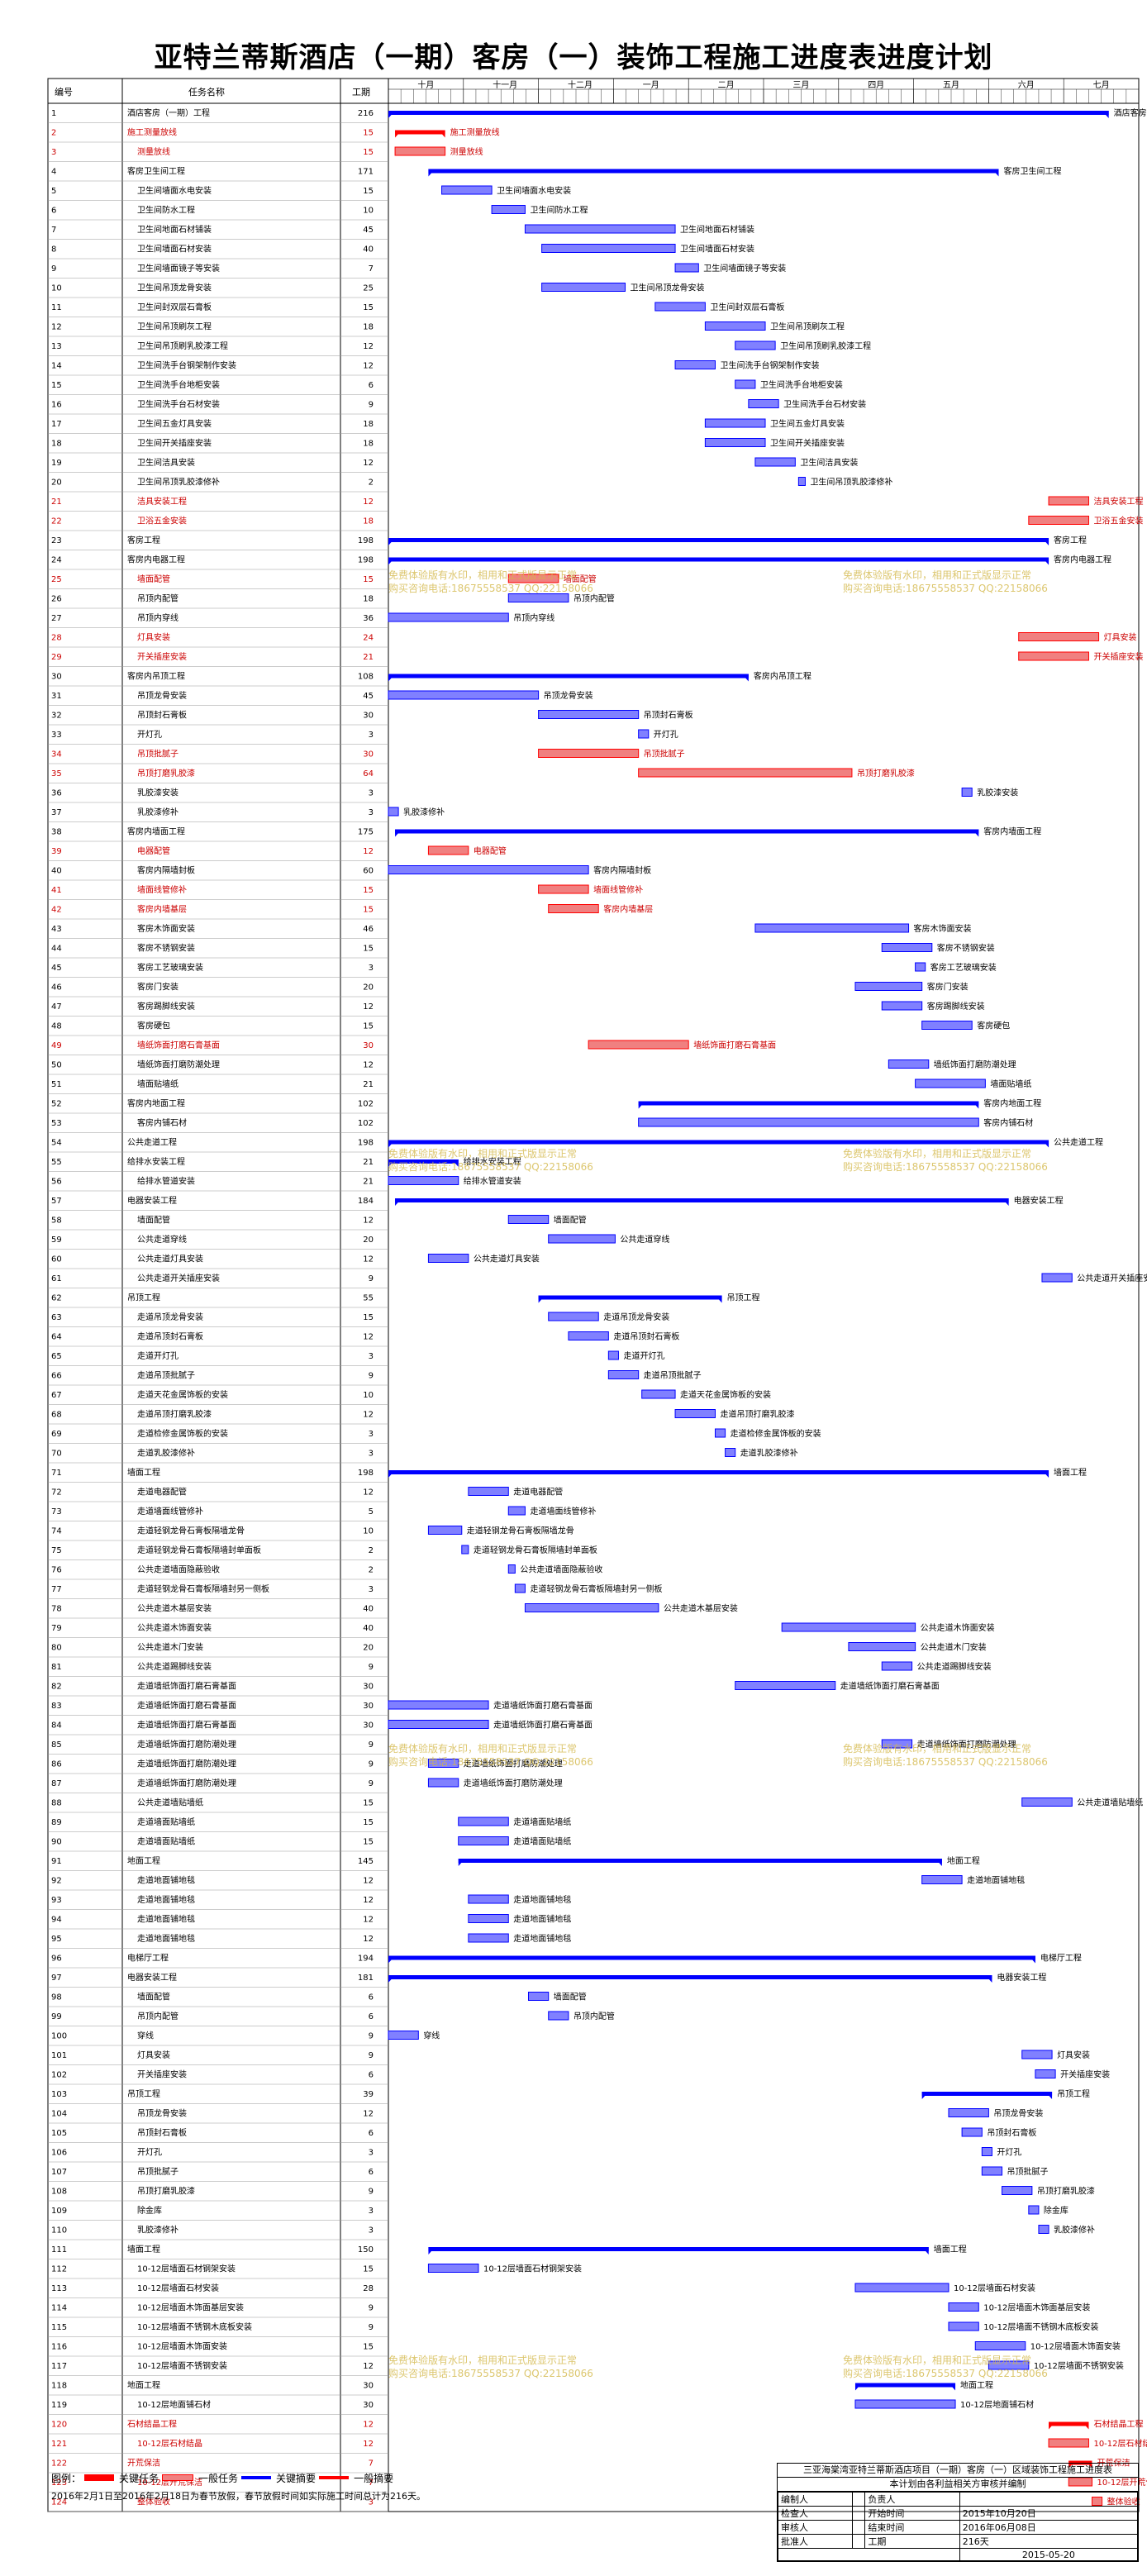 The image size is (1147, 2576). Describe the element at coordinates (174, 1609) in the screenshot. I see `task-name: 公共走道木基层安装` at that location.